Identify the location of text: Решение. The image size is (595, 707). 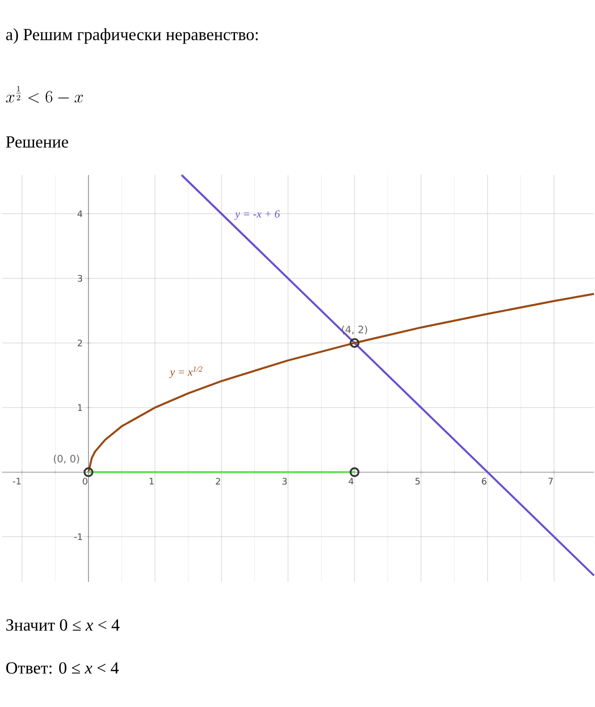
(37, 142).